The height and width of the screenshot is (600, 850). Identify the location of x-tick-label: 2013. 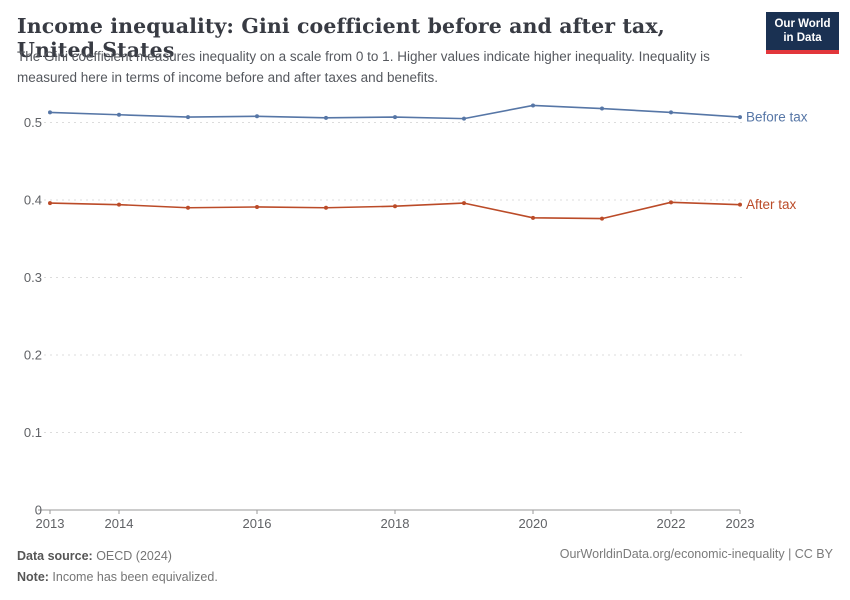
(50, 523).